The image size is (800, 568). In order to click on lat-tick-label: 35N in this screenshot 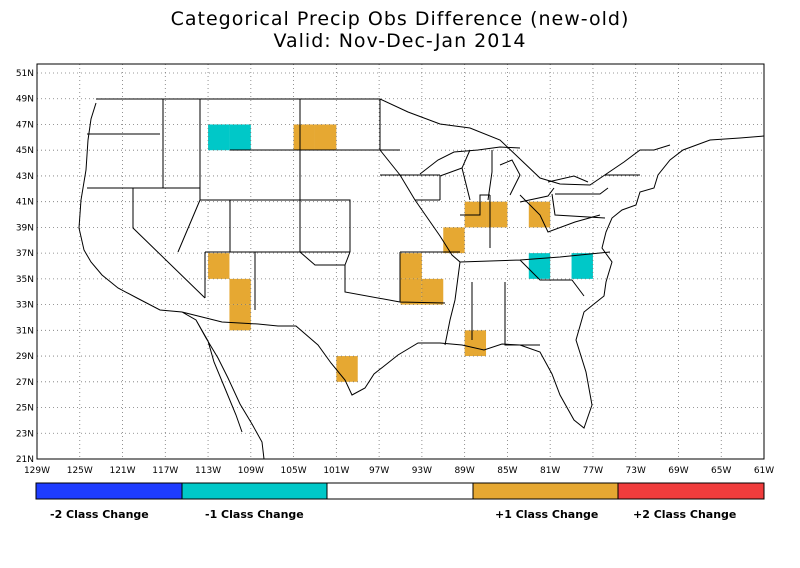, I will do `click(25, 280)`.